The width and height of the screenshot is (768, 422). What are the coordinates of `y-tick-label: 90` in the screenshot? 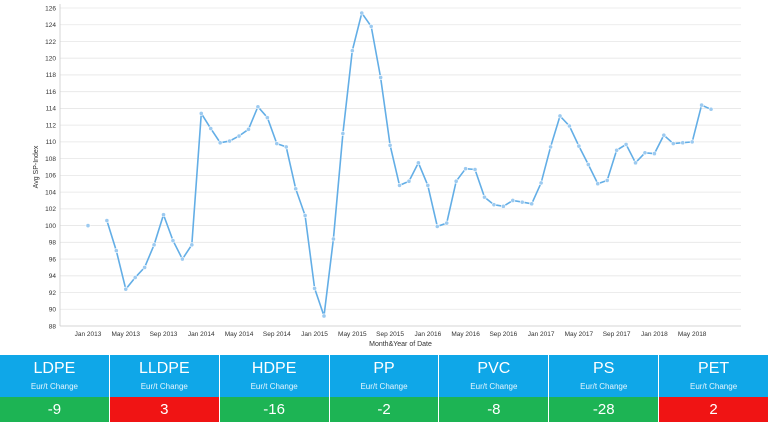 It's located at (53, 310).